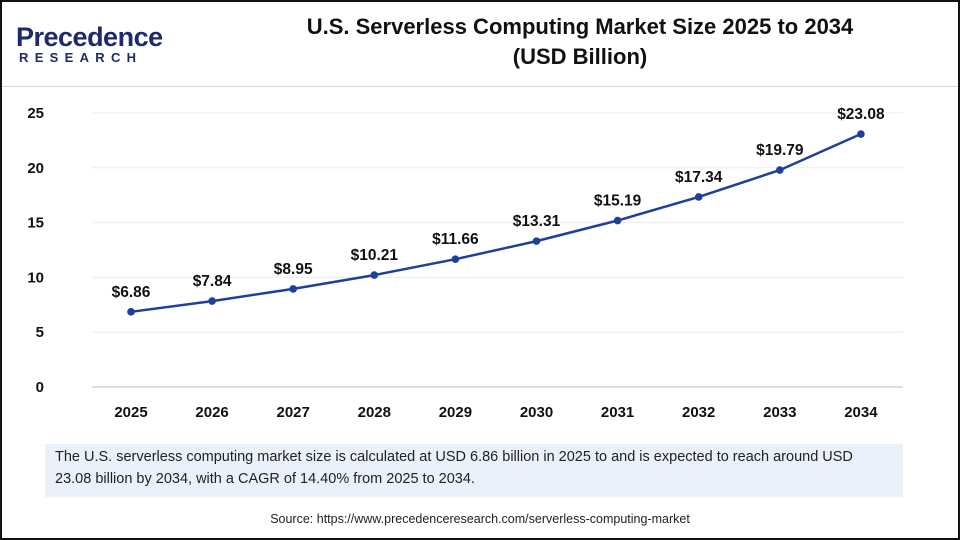  What do you see at coordinates (618, 201) in the screenshot?
I see `data-label: $15.19` at bounding box center [618, 201].